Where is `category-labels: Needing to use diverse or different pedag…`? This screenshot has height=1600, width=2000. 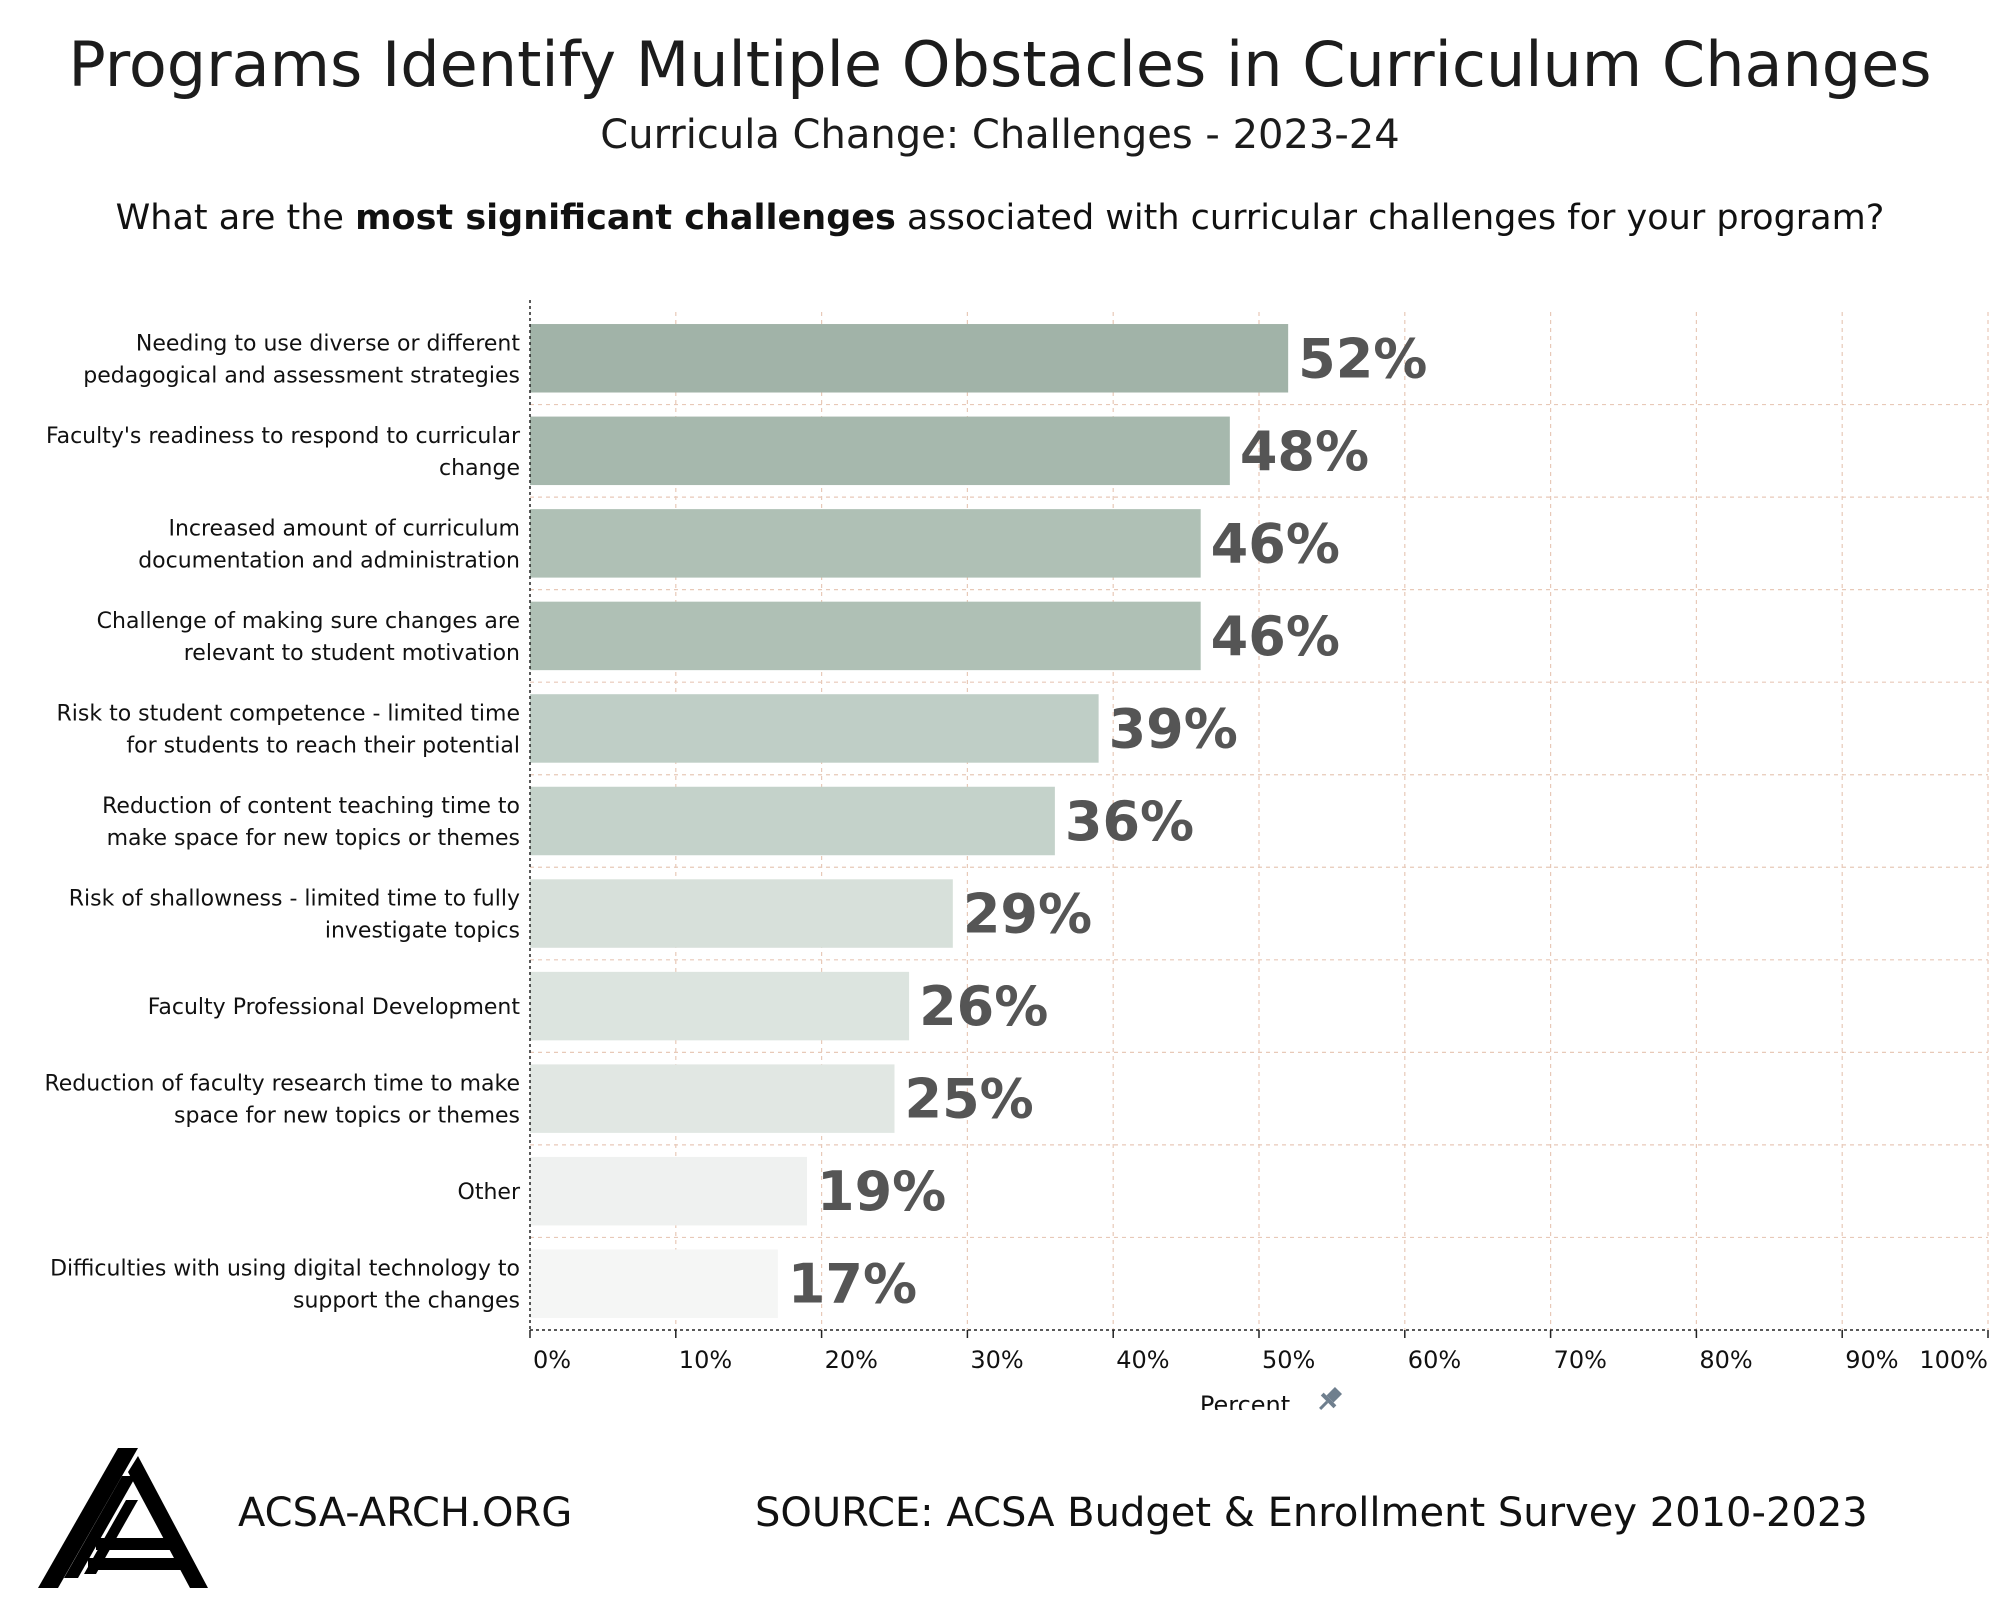 category-labels: Needing to use diverse or different pedag… is located at coordinates (282, 822).